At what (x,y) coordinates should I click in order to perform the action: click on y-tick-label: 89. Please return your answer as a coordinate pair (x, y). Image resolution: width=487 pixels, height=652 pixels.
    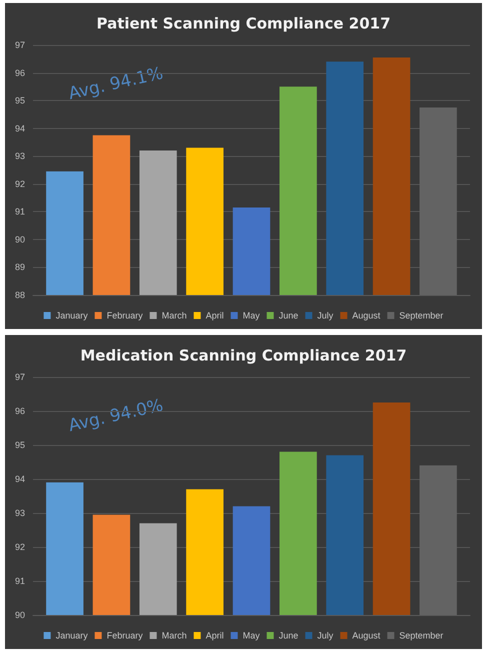
    Looking at the image, I should click on (19, 267).